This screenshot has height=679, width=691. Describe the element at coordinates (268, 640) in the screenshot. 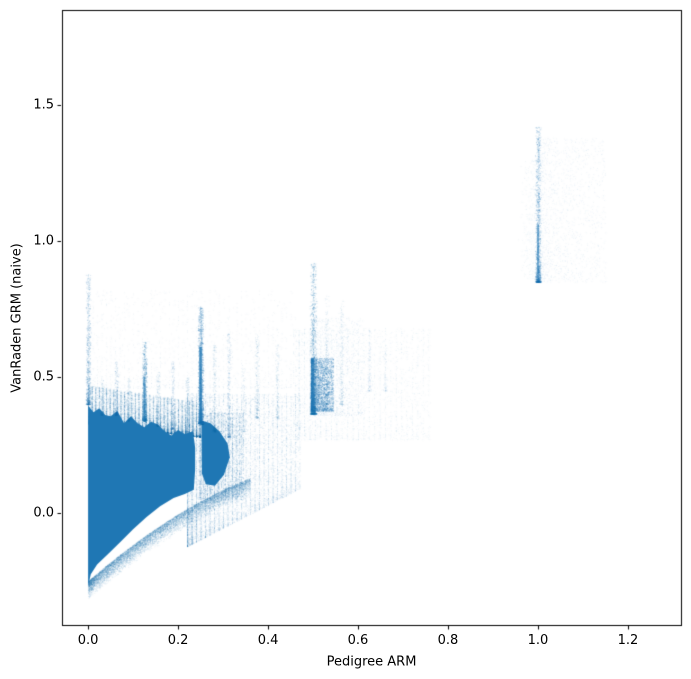

I see `x-tick-label: 0.4` at that location.